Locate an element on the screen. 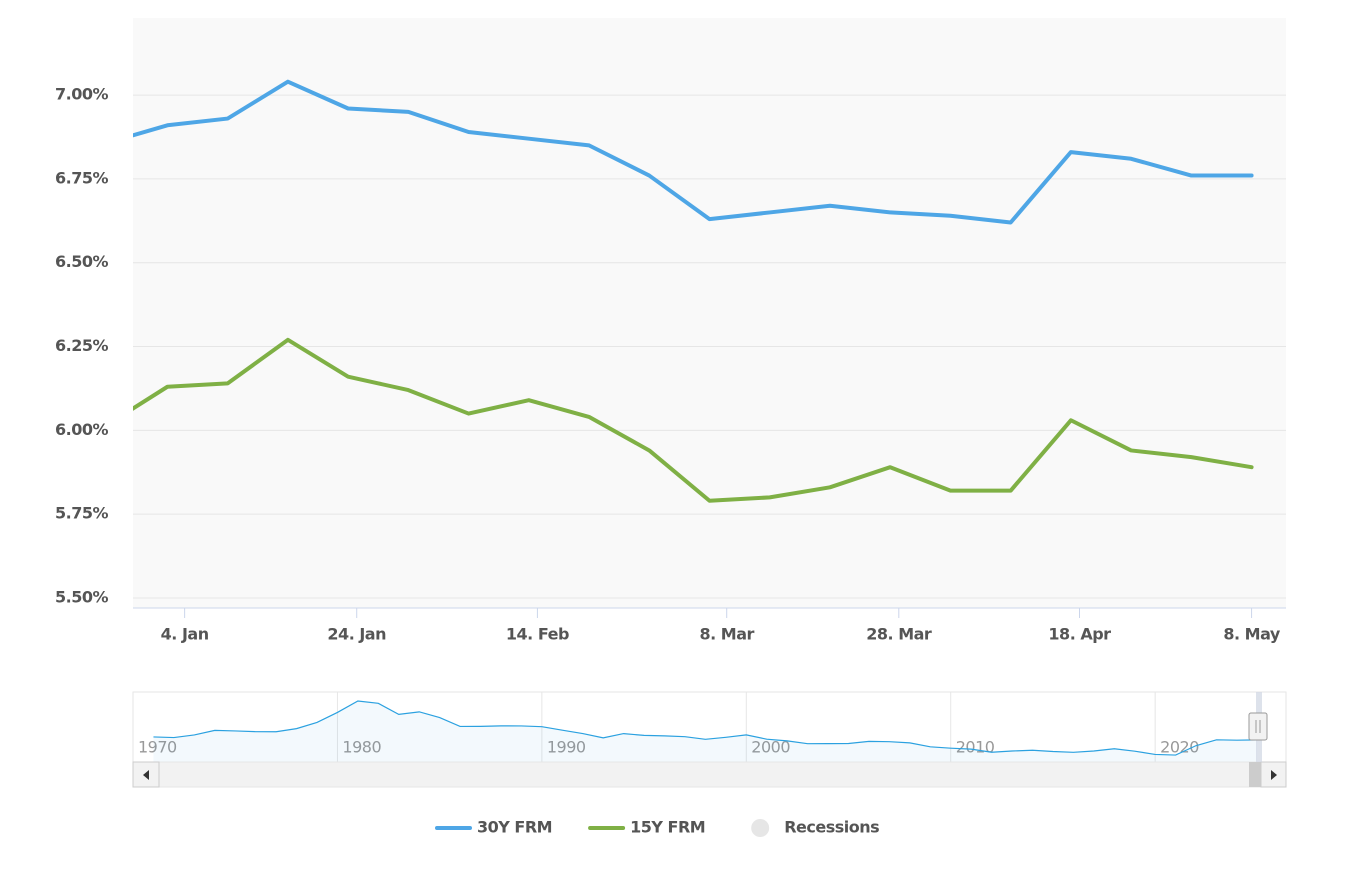 Image resolution: width=1355 pixels, height=882 pixels. x-tick-label: 14. Feb is located at coordinates (537, 634).